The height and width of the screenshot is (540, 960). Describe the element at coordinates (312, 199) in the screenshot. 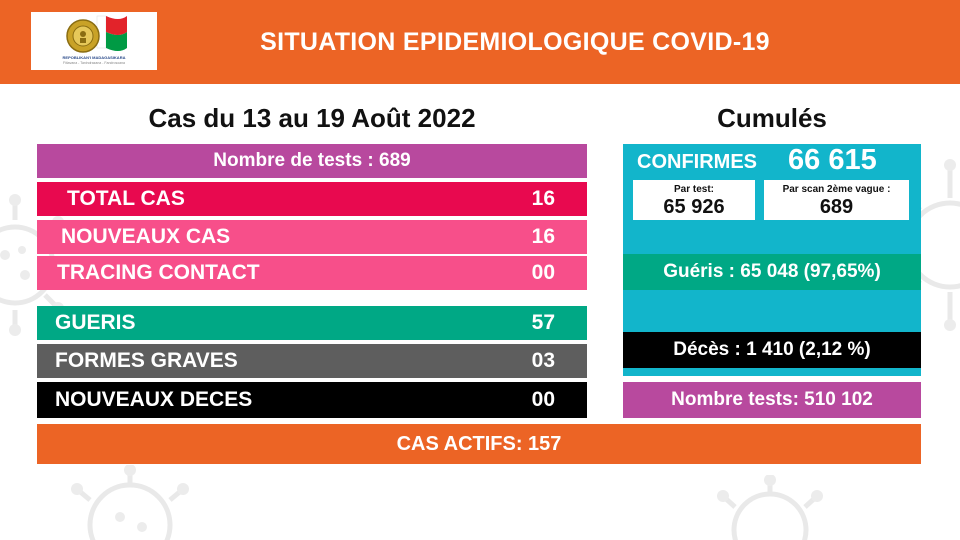

I see `row-total-cas: TOTAL CAS 16` at that location.